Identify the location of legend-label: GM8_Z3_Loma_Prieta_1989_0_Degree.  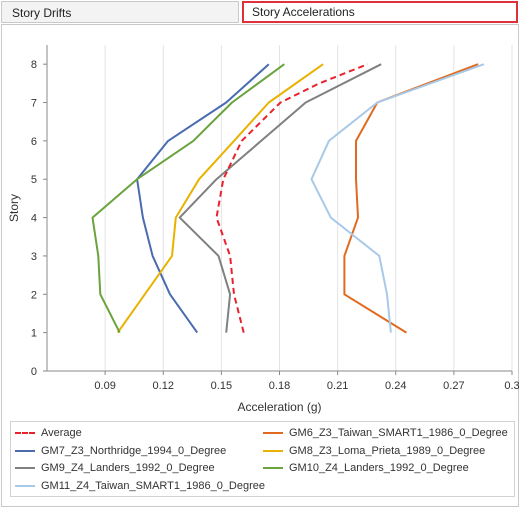
(387, 450).